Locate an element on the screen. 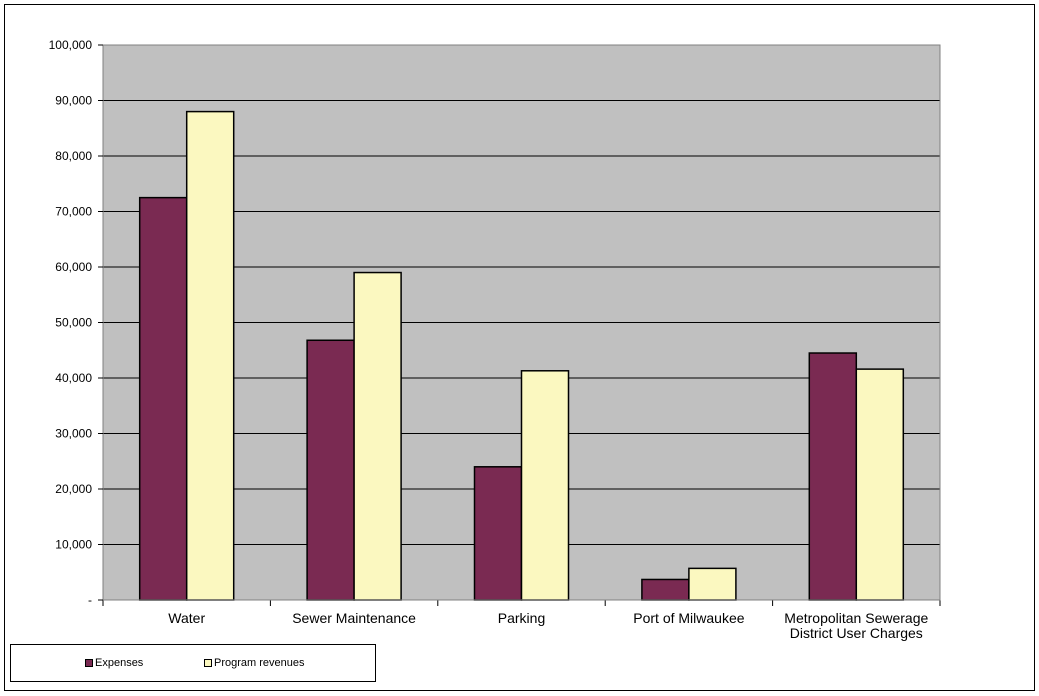 This screenshot has height=696, width=1039. x-category-label: District User Charges is located at coordinates (856, 633).